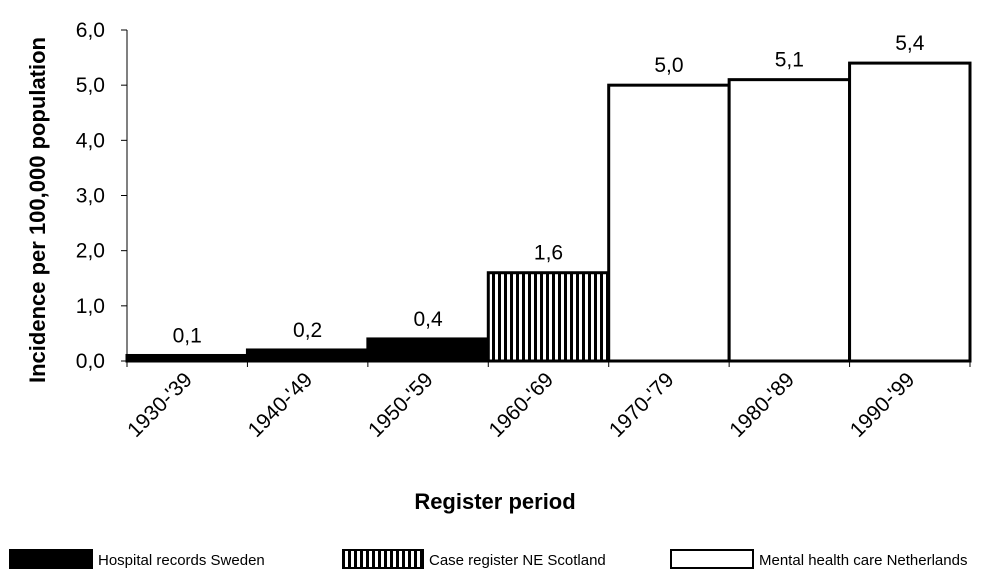 This screenshot has width=998, height=573. I want to click on x-tick-label: 1940-'49, so click(281, 405).